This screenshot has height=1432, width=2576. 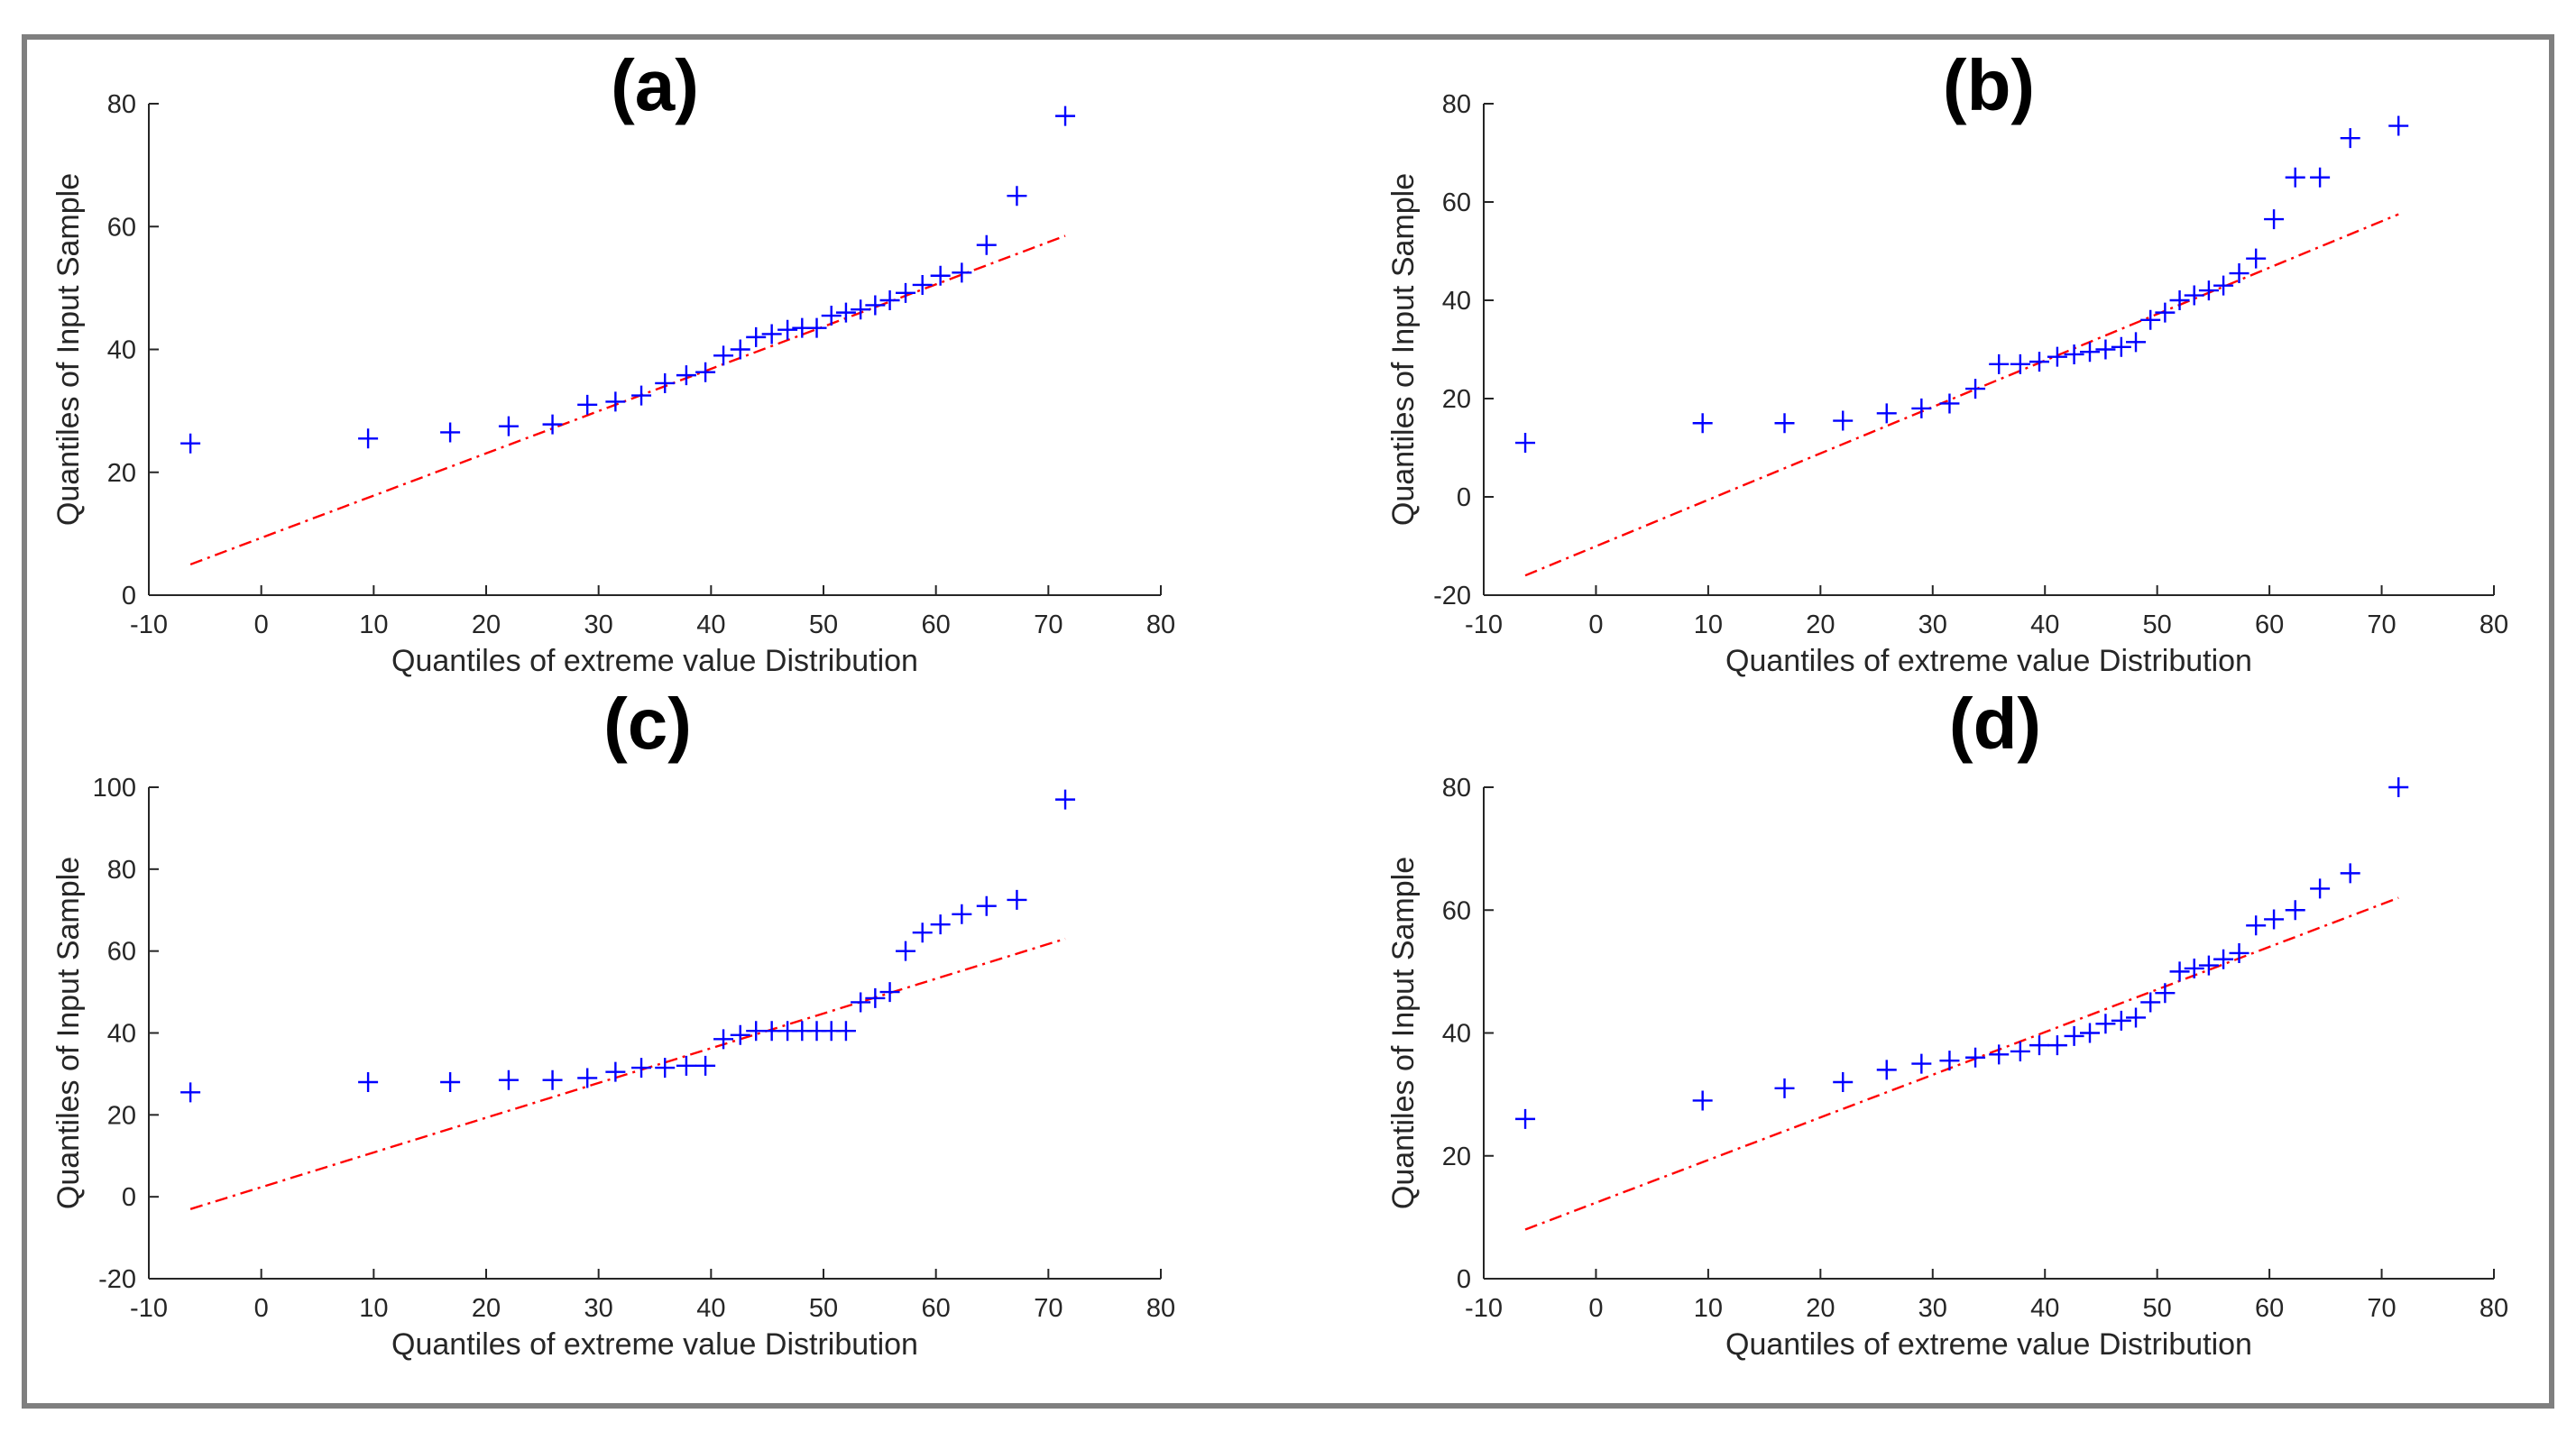 What do you see at coordinates (654, 1345) in the screenshot?
I see `x-axis-label: Quantiles of extreme value Distribution` at bounding box center [654, 1345].